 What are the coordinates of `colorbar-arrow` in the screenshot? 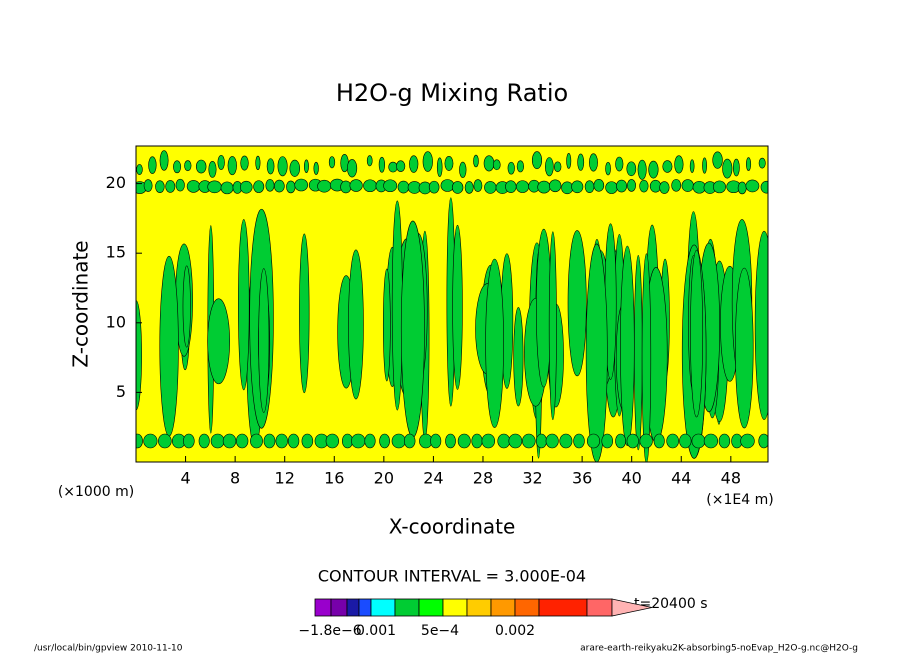 It's located at (632, 607).